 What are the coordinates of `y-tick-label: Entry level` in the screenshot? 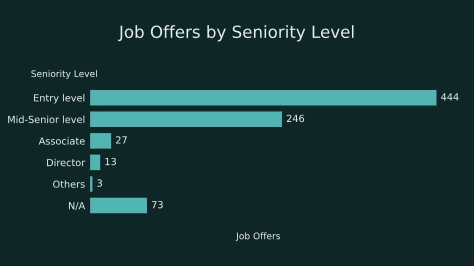 It's located at (59, 99).